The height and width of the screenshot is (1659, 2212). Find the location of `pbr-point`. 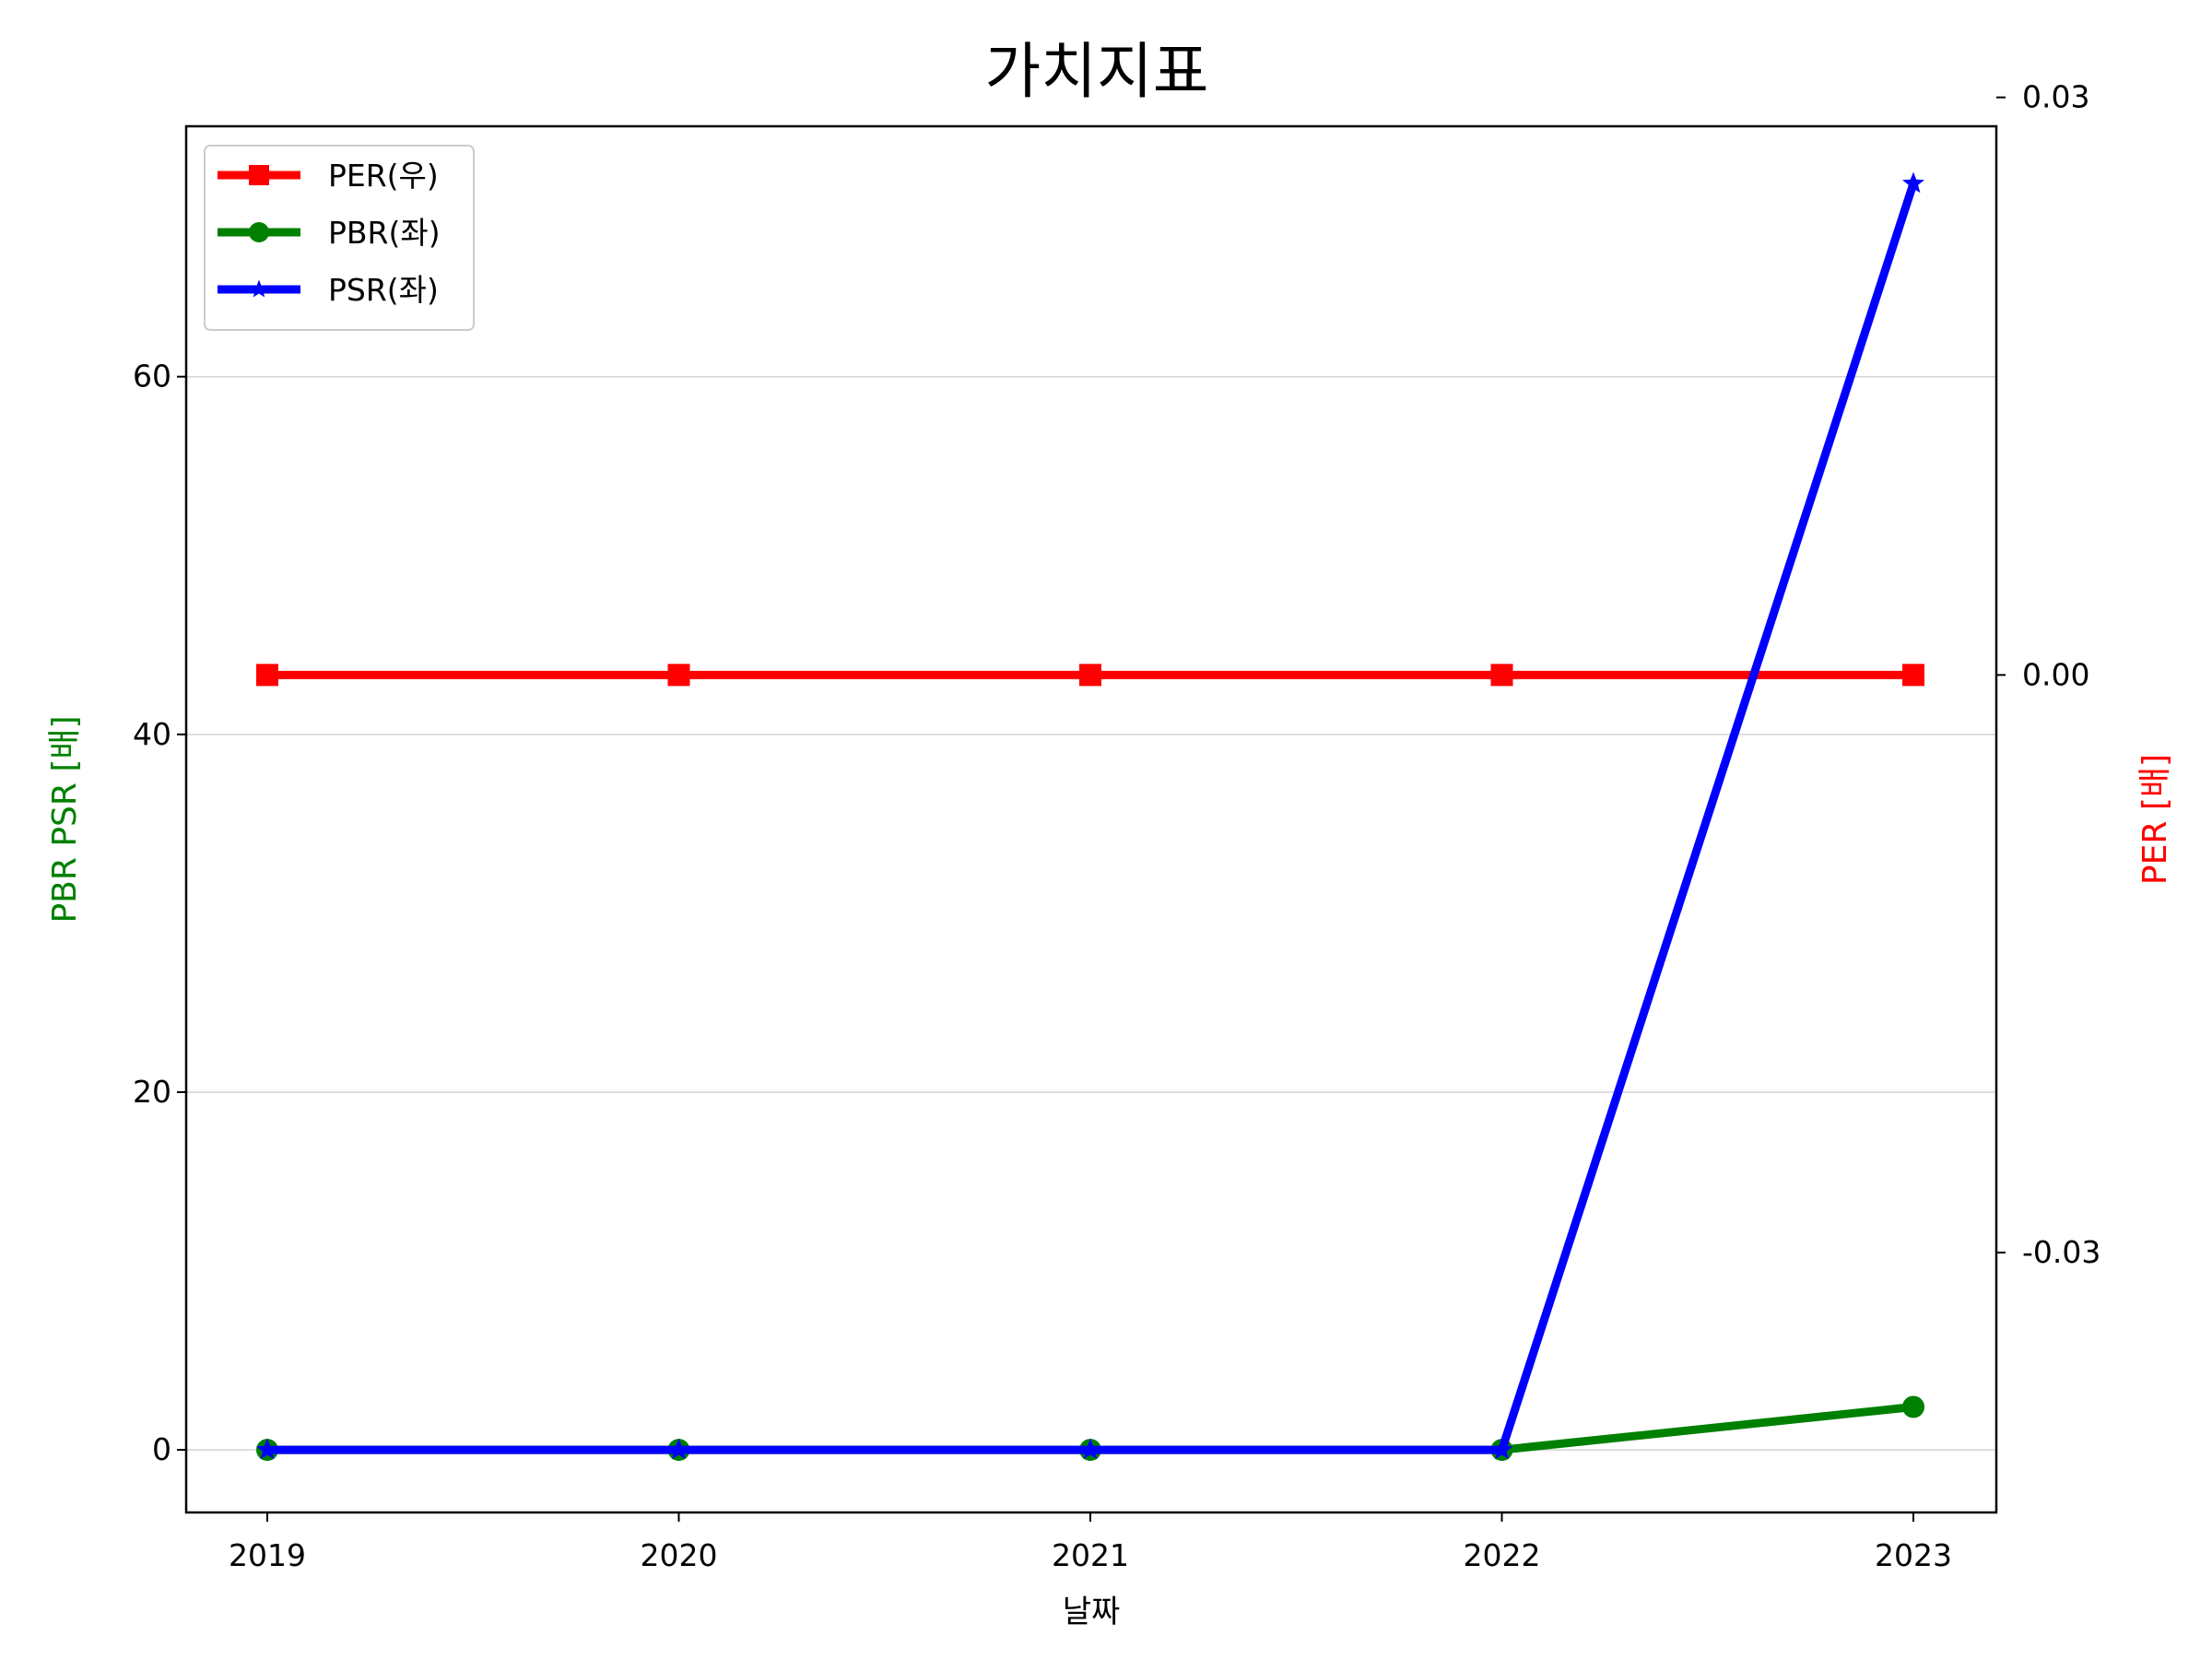

pbr-point is located at coordinates (1913, 1406).